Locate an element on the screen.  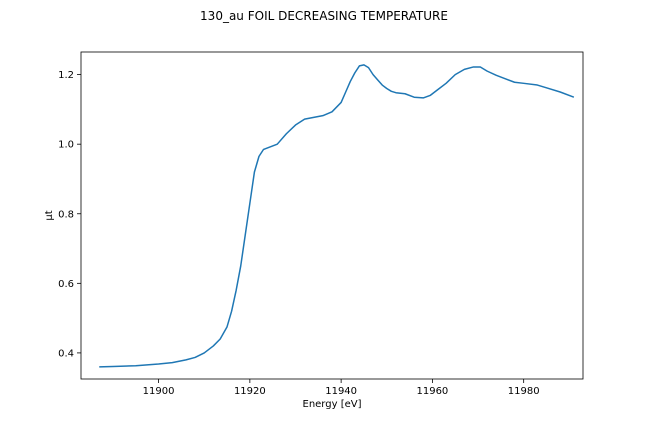
x-tick-label: 11960 is located at coordinates (432, 391).